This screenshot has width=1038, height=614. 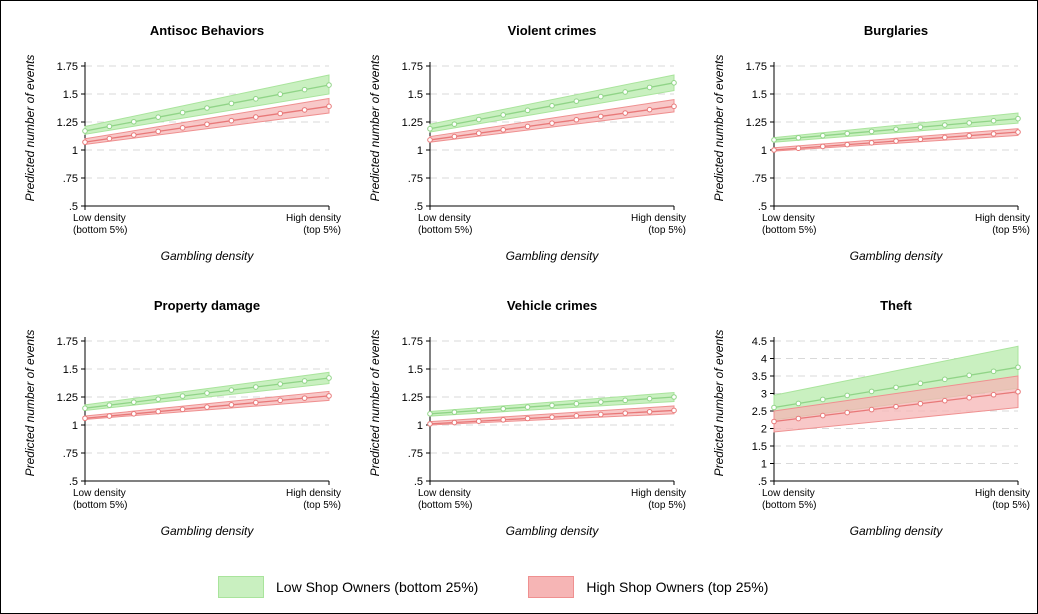 I want to click on y-tick-label: 1, so click(x=420, y=151).